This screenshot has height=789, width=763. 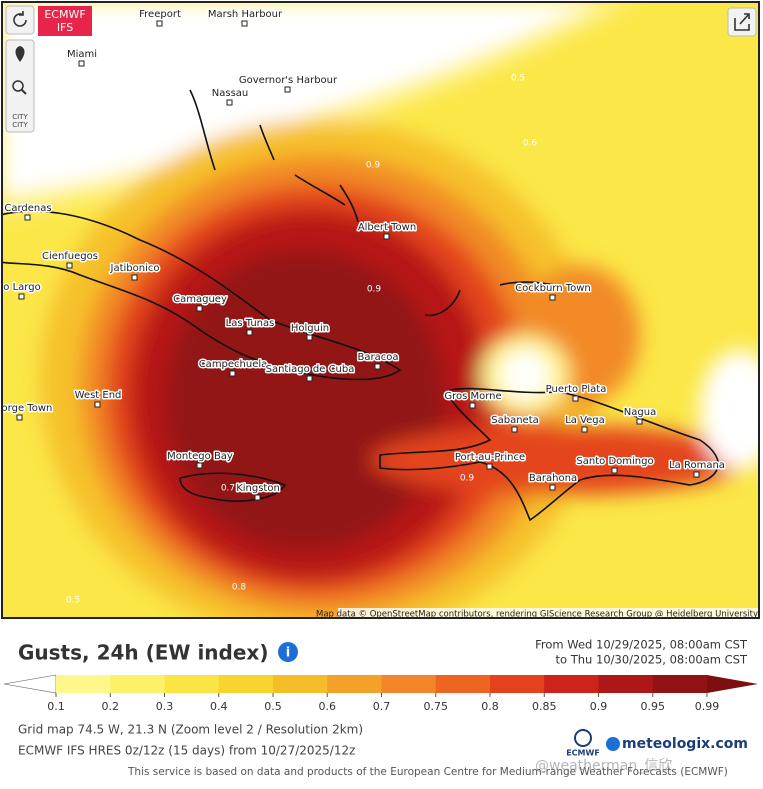 What do you see at coordinates (26, 408) in the screenshot?
I see `place-label: George Town` at bounding box center [26, 408].